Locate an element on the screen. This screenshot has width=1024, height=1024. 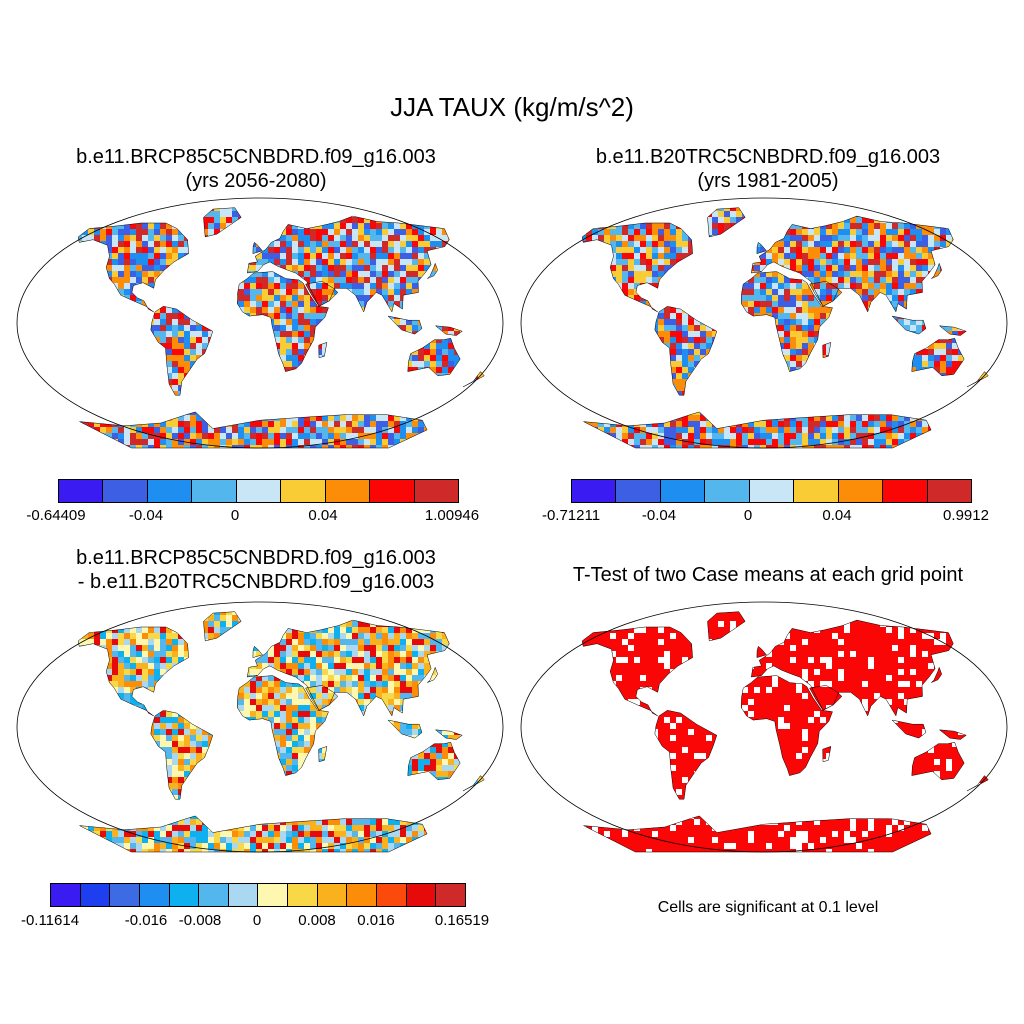
colorbar-3-tick: 0 is located at coordinates (257, 920).